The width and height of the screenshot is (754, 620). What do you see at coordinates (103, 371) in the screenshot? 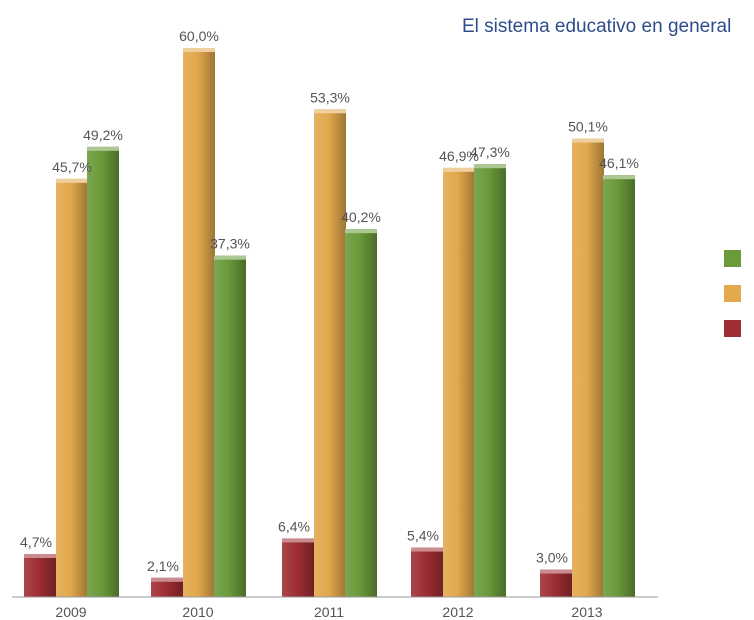
I see `bar-high-2009` at bounding box center [103, 371].